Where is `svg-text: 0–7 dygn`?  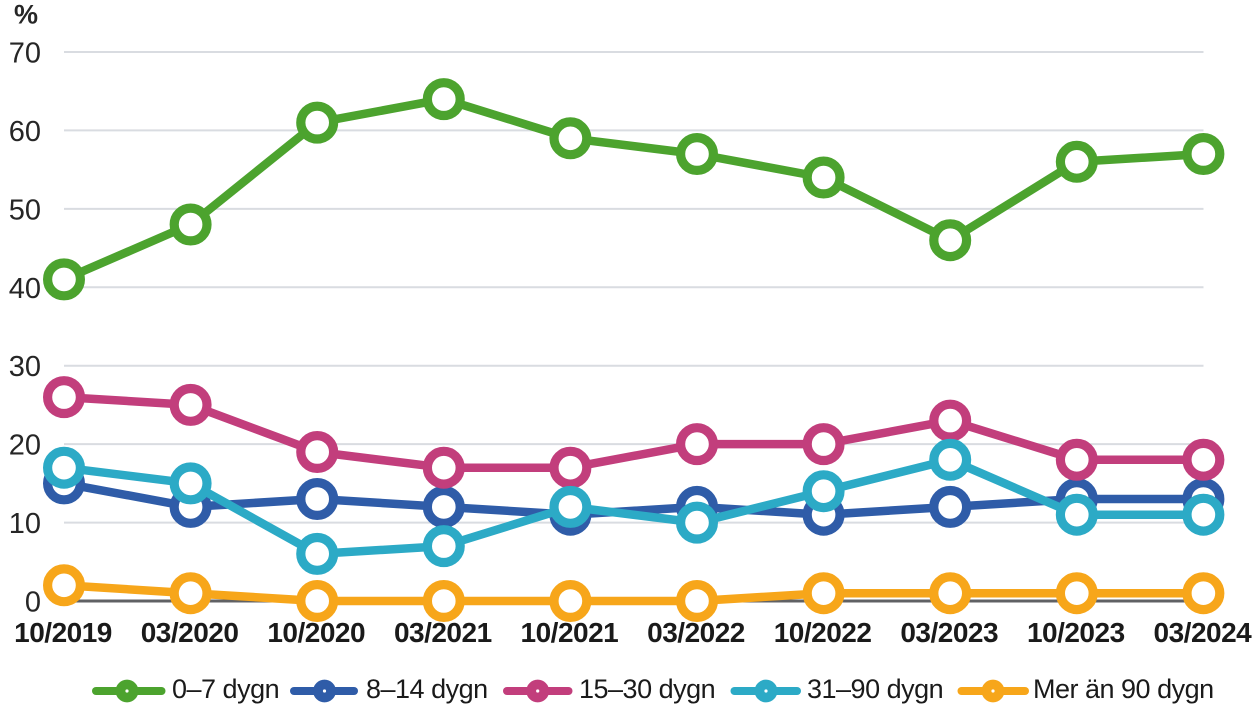 svg-text: 0–7 dygn is located at coordinates (225, 689).